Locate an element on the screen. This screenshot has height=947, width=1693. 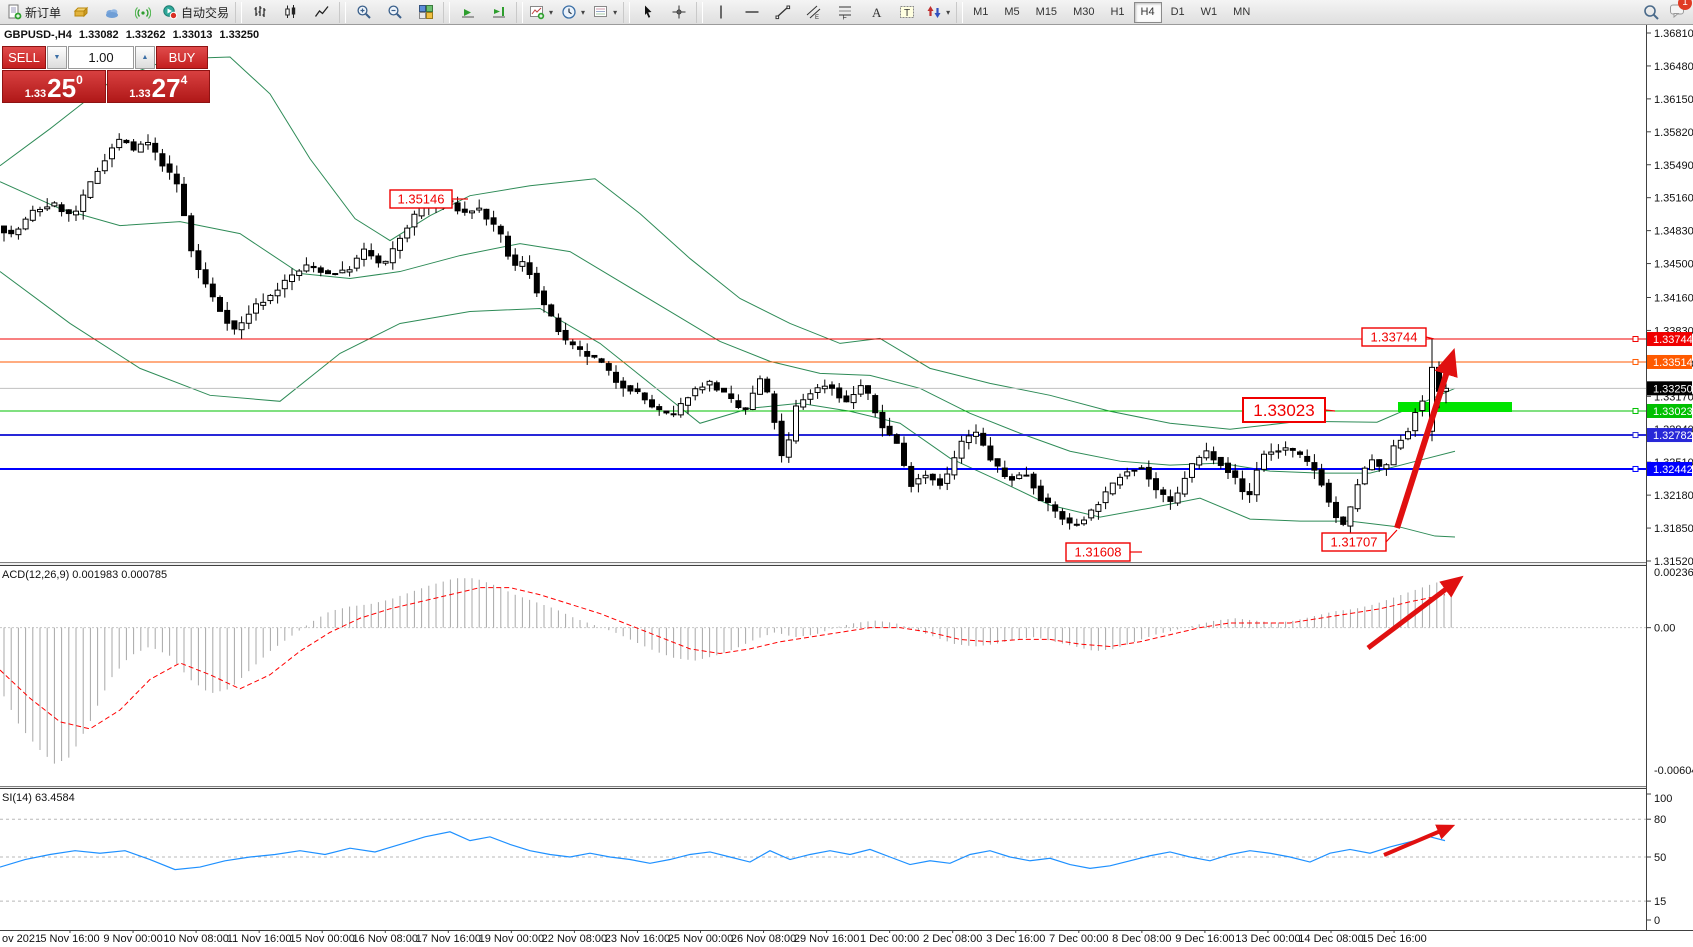
crosshair-tool-button is located at coordinates (678, 12).